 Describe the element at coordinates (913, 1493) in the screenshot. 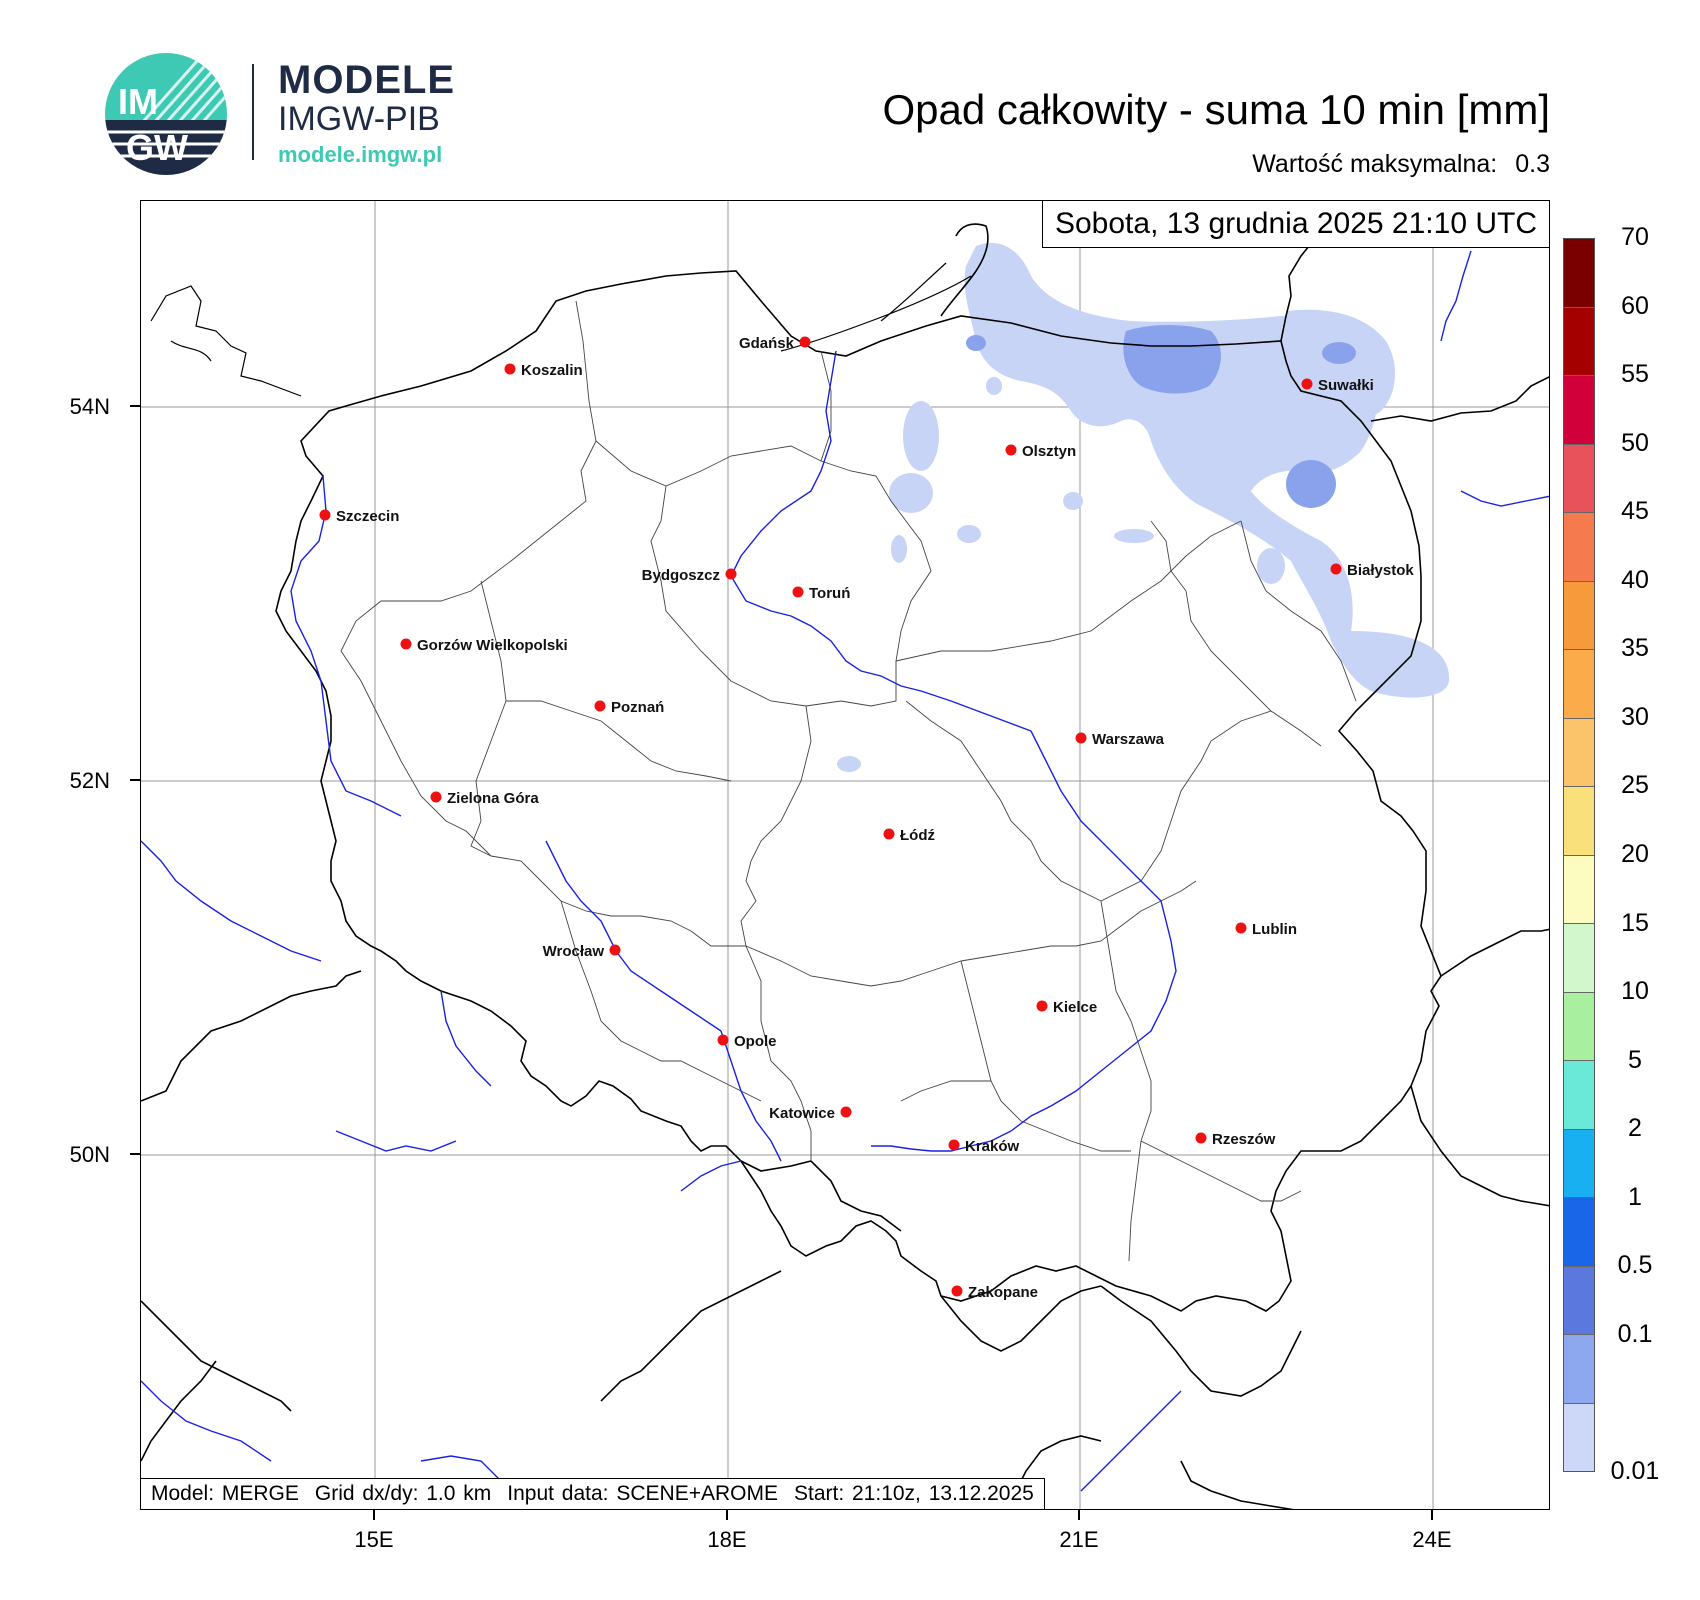

I see `start-time: Start: 21:10z, 13.12.2025` at that location.